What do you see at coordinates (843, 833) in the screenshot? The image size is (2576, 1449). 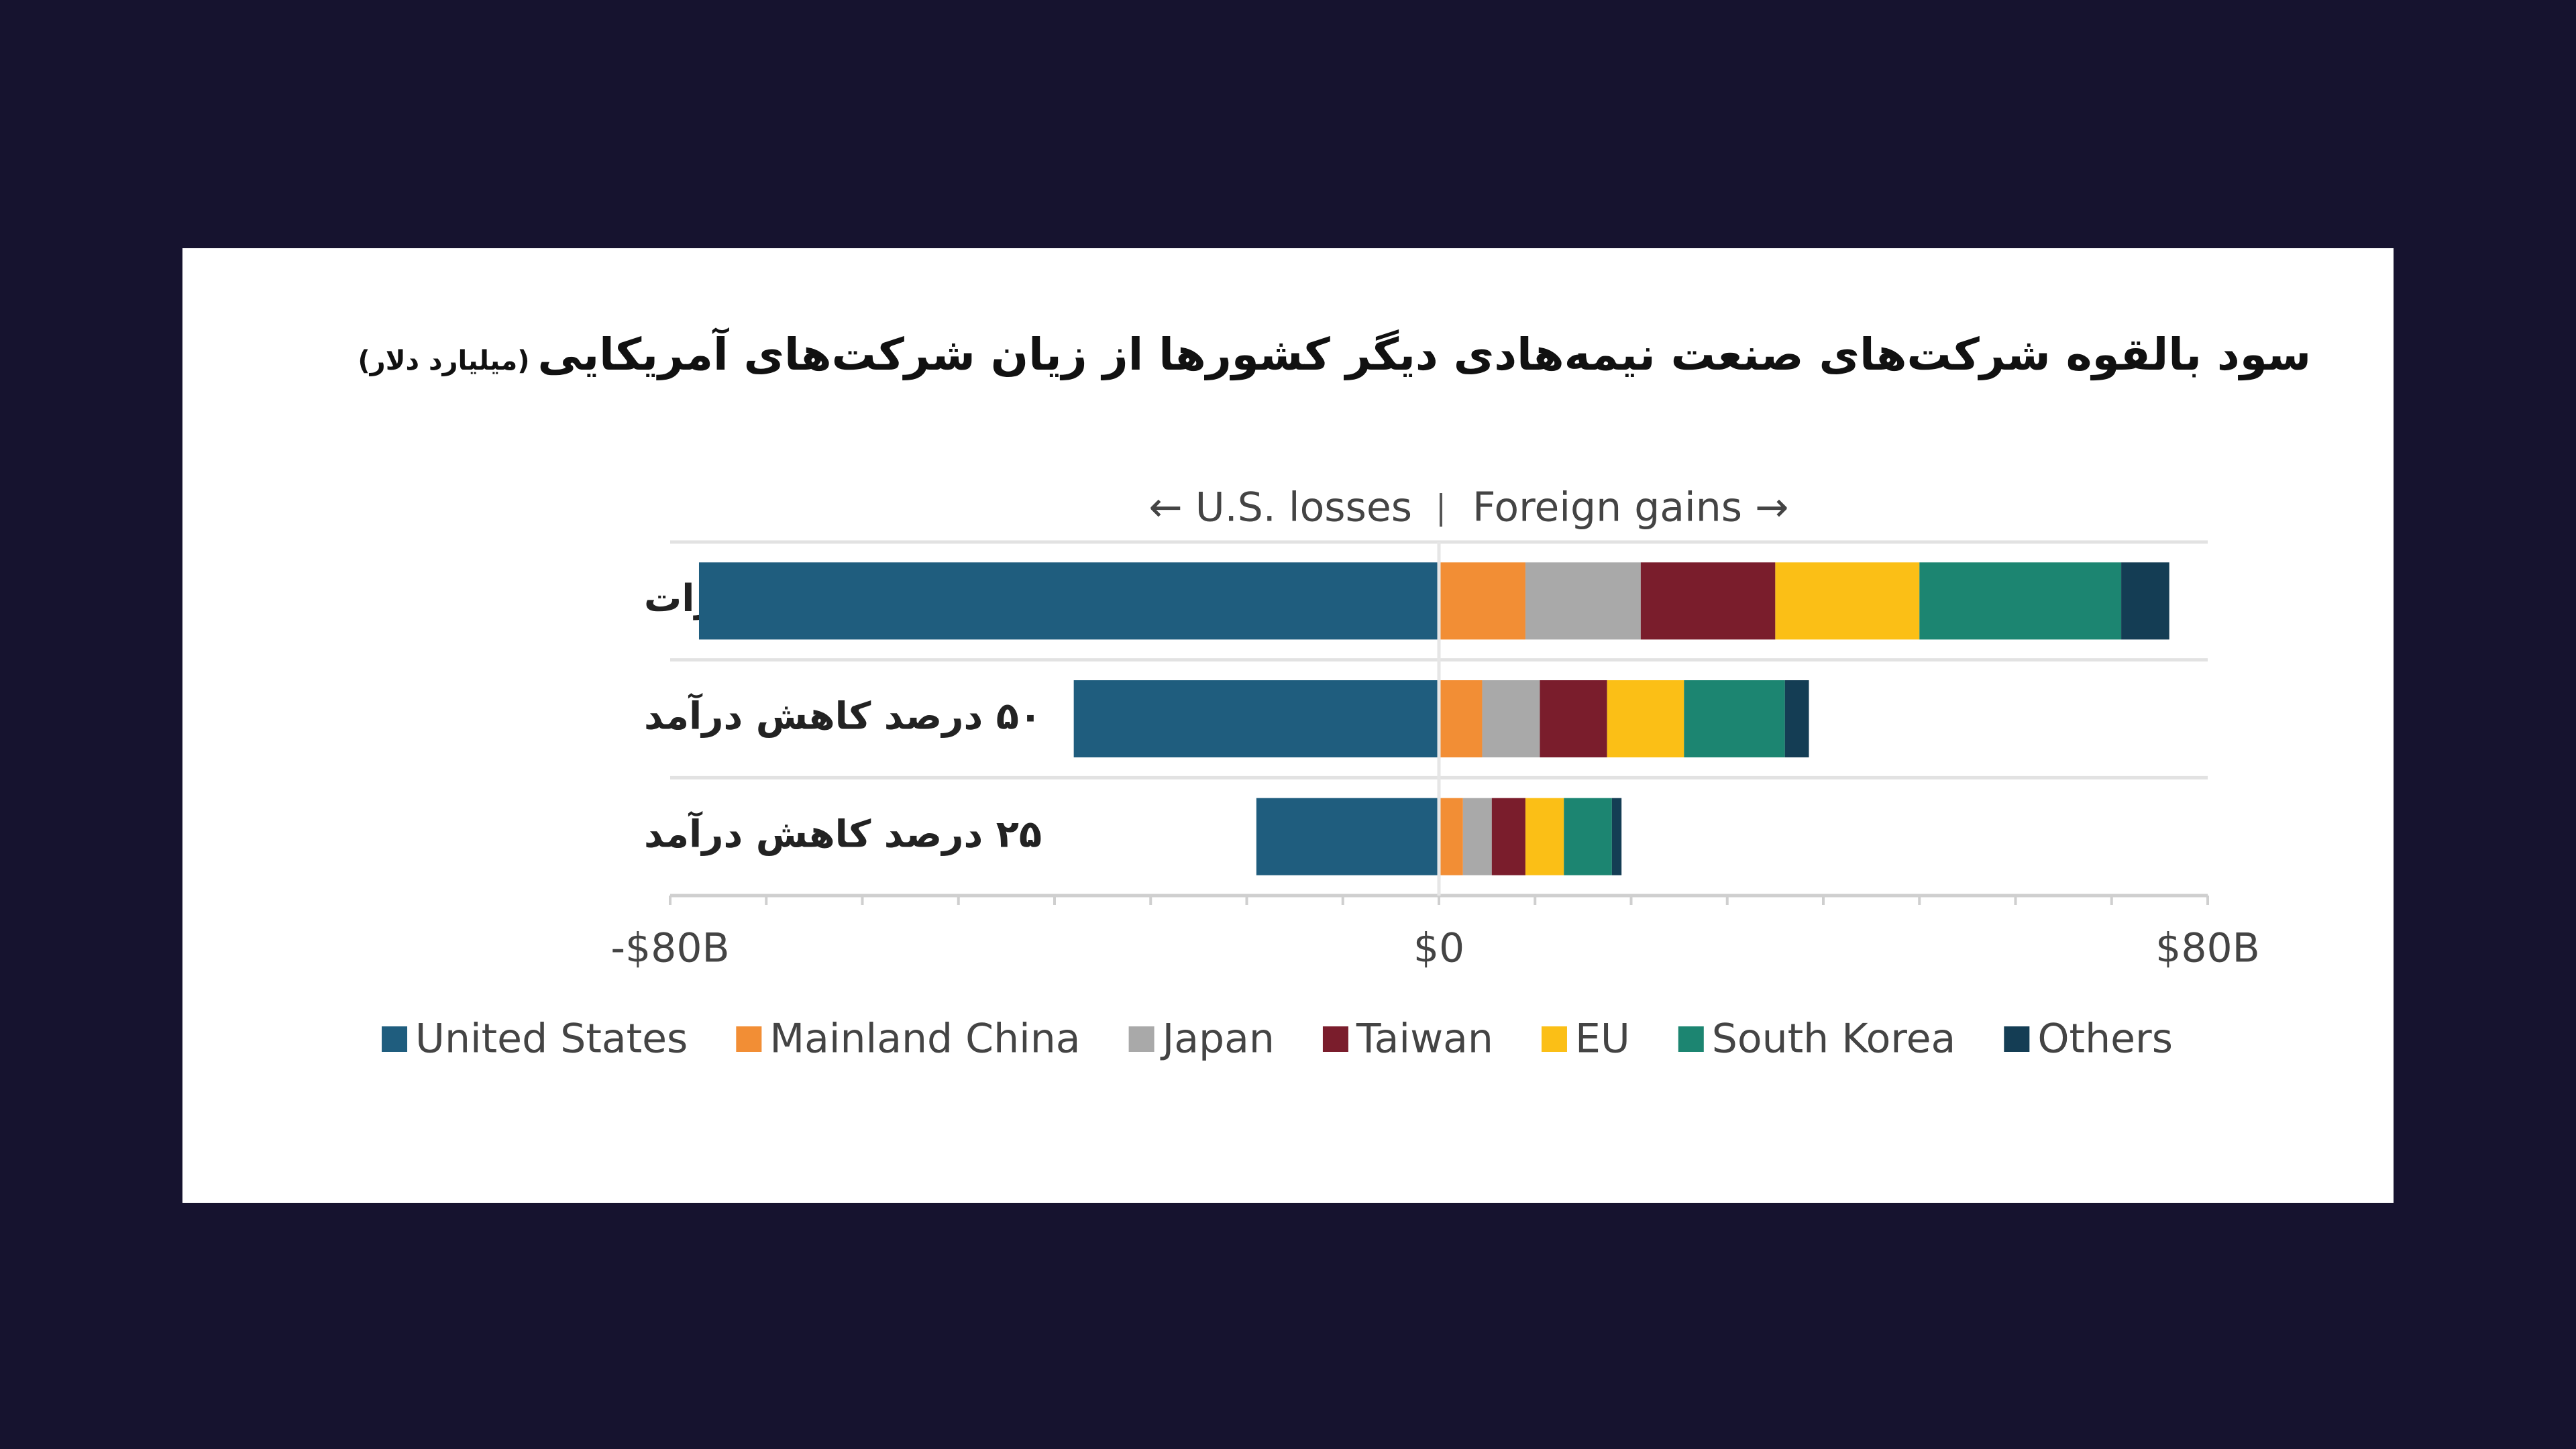 I see `y-tick-label: ۲۵ درصد کاهش درآمد` at bounding box center [843, 833].